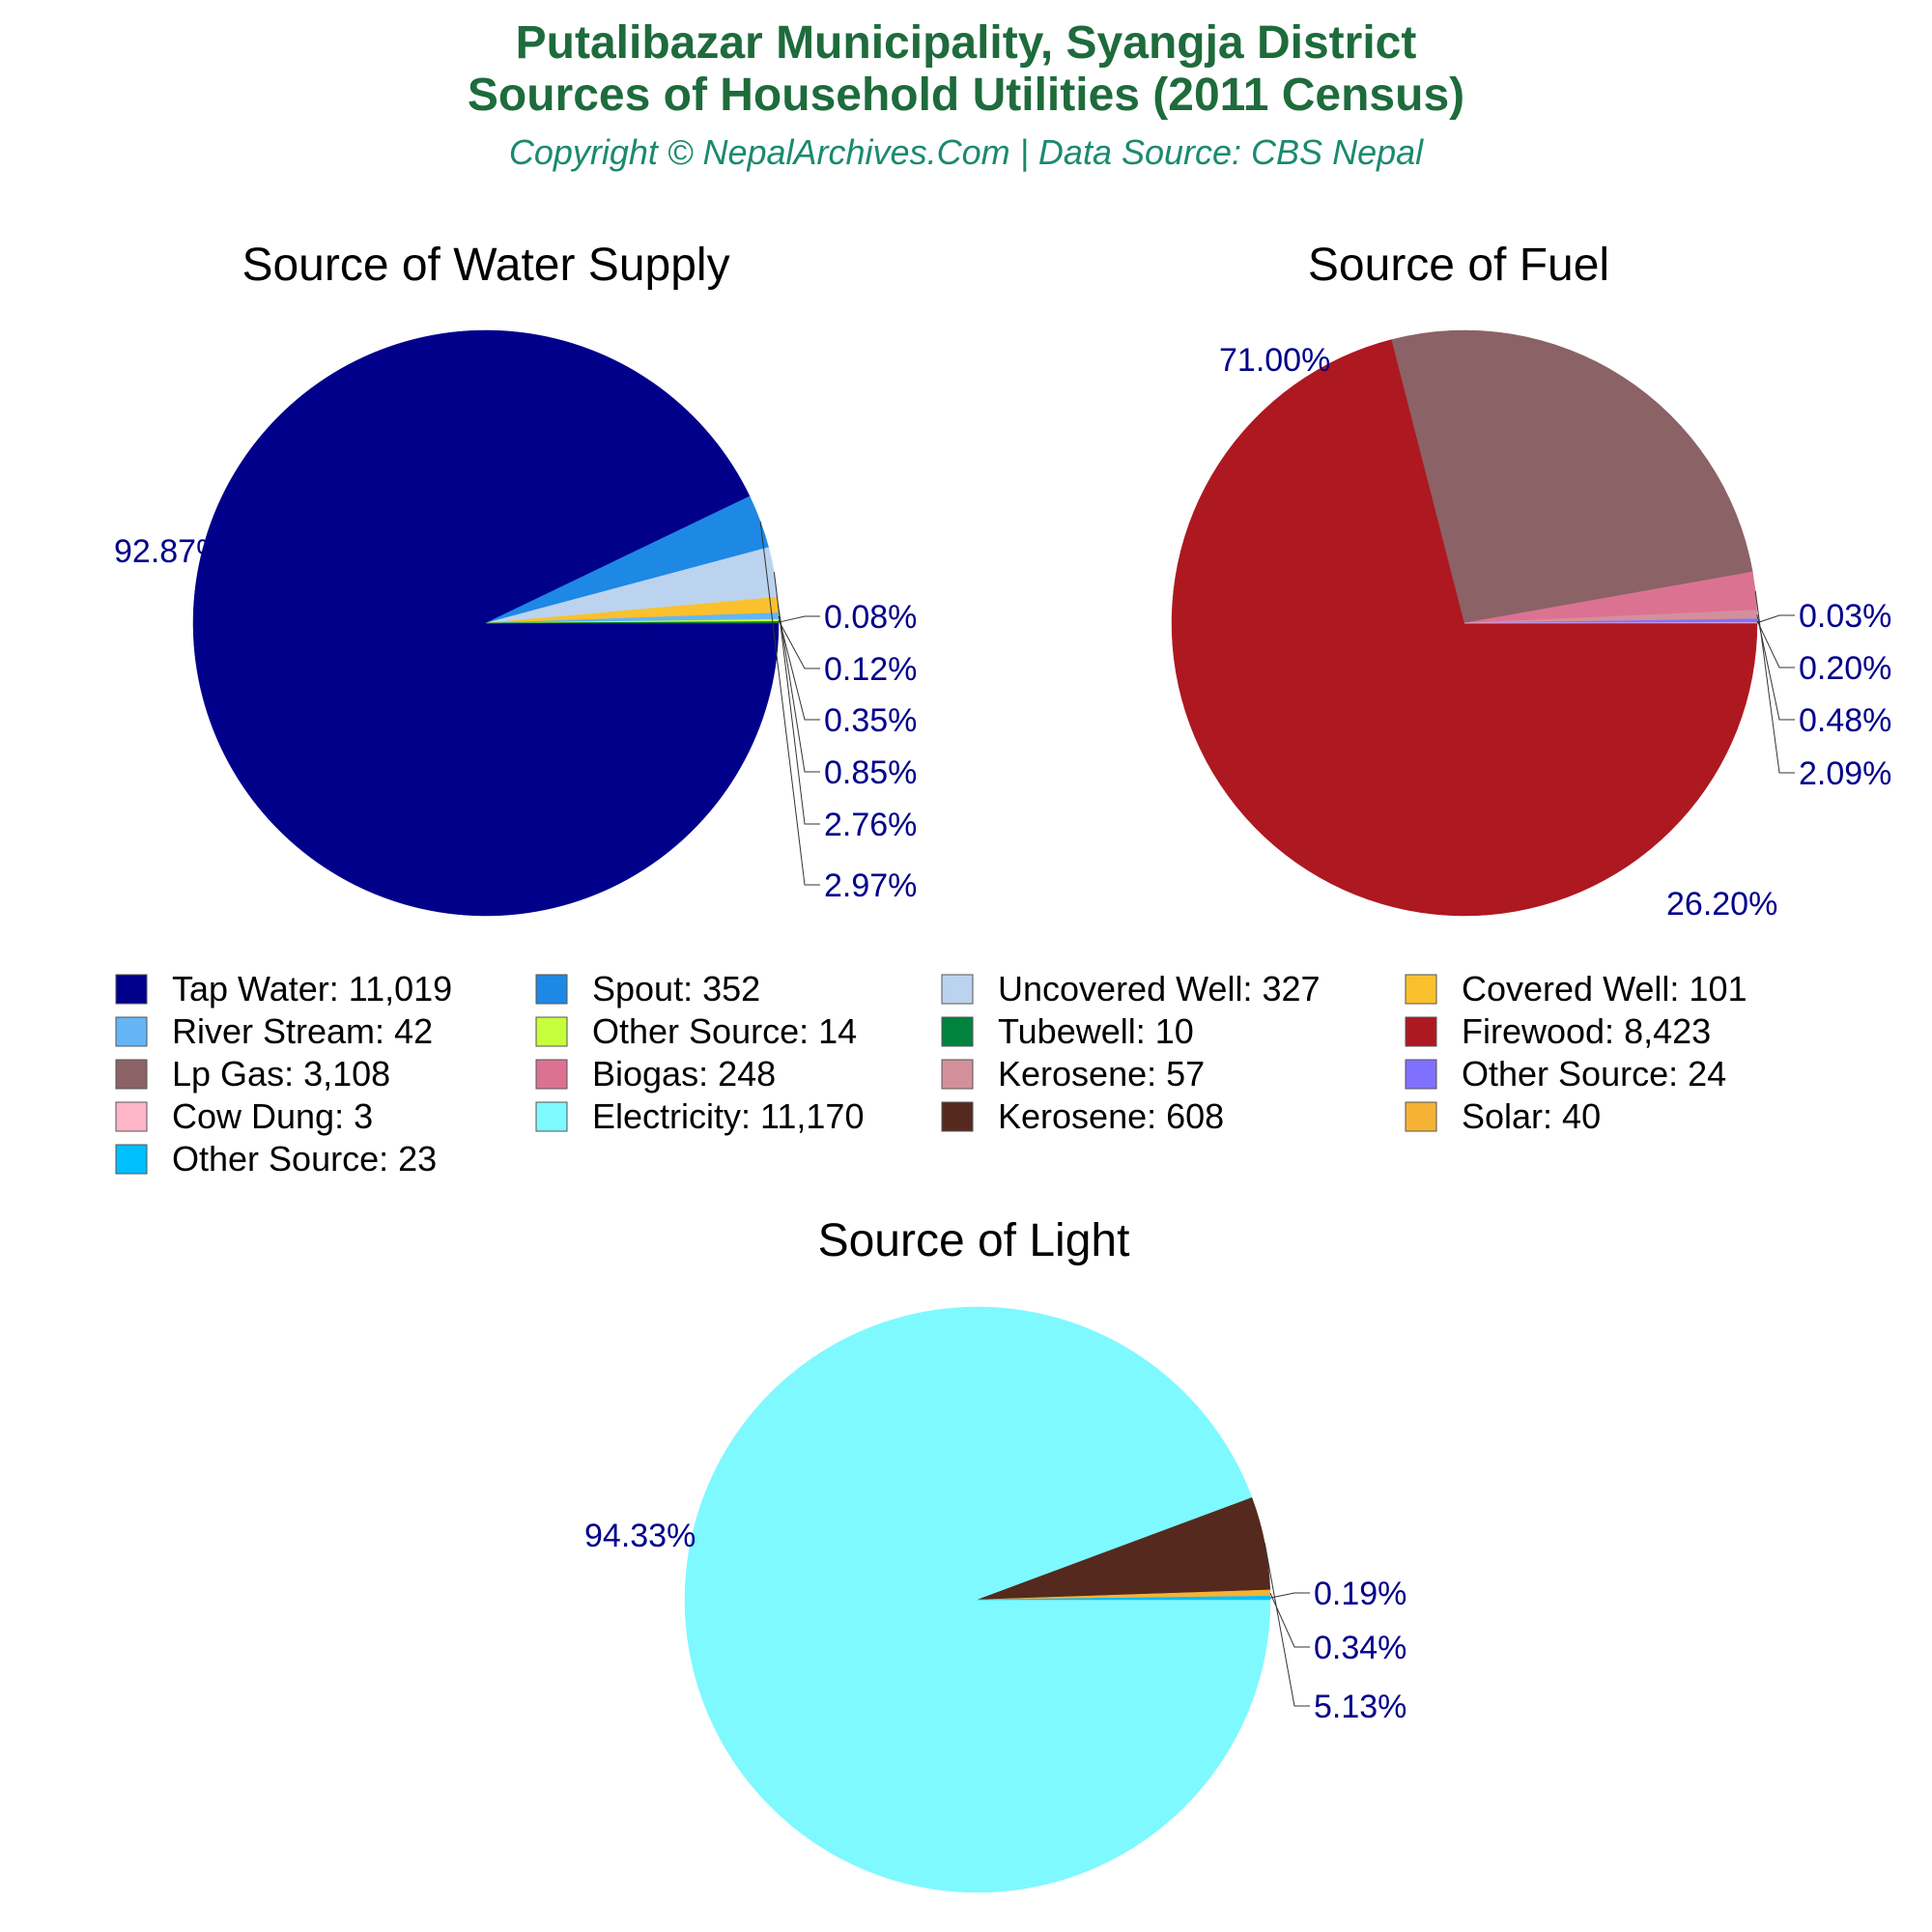  I want to click on legend-label-other-source-14: Other Source: 14, so click(724, 1031).